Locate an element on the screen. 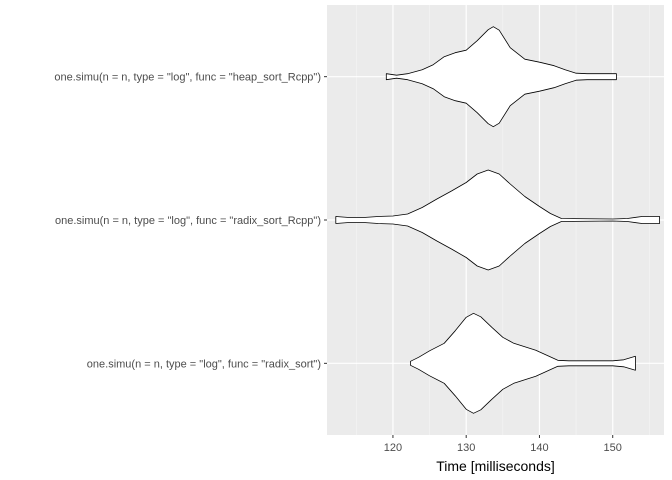 This screenshot has height=480, width=672. x-tick-label: 120 is located at coordinates (393, 448).